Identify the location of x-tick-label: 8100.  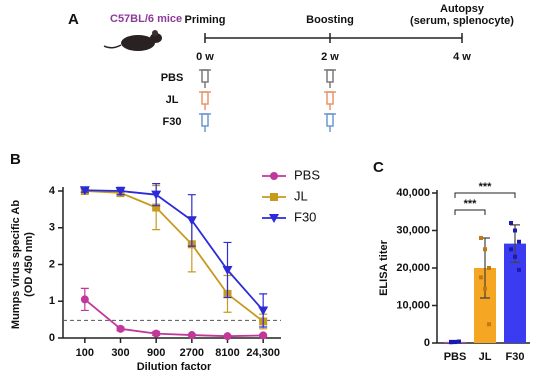
(227, 353).